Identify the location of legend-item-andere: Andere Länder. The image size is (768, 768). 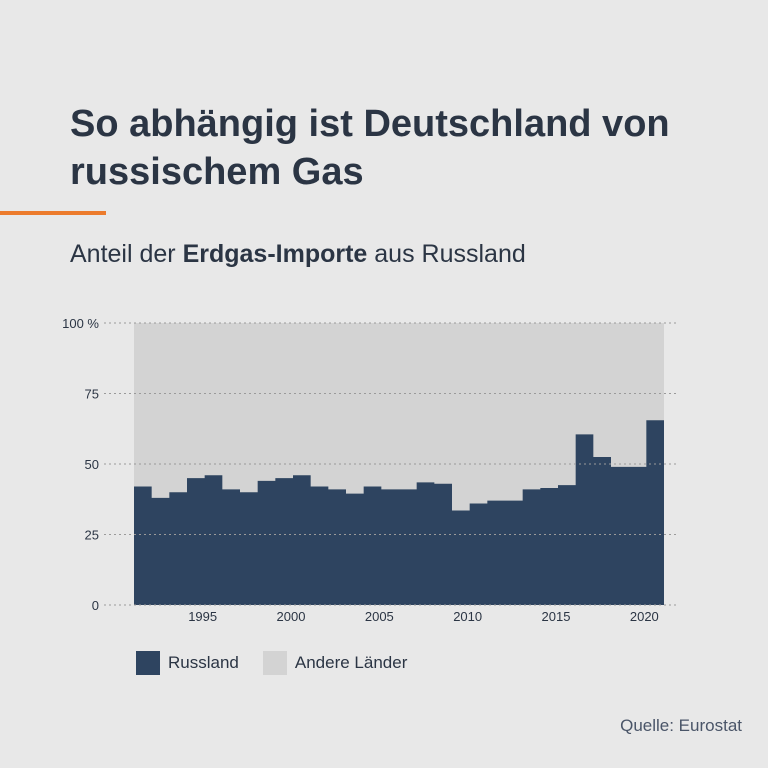
(335, 663).